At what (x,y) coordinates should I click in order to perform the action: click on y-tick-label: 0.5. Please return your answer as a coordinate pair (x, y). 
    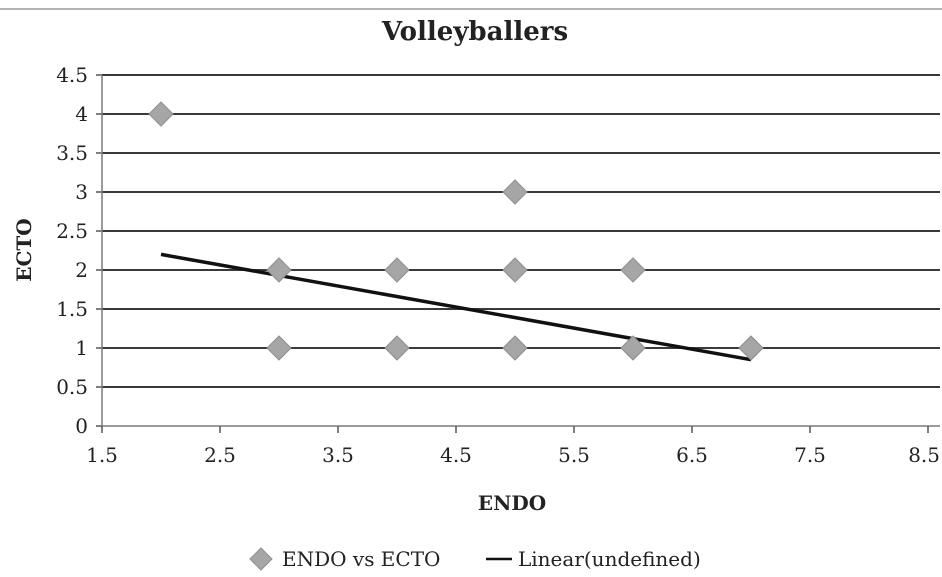
    Looking at the image, I should click on (72, 387).